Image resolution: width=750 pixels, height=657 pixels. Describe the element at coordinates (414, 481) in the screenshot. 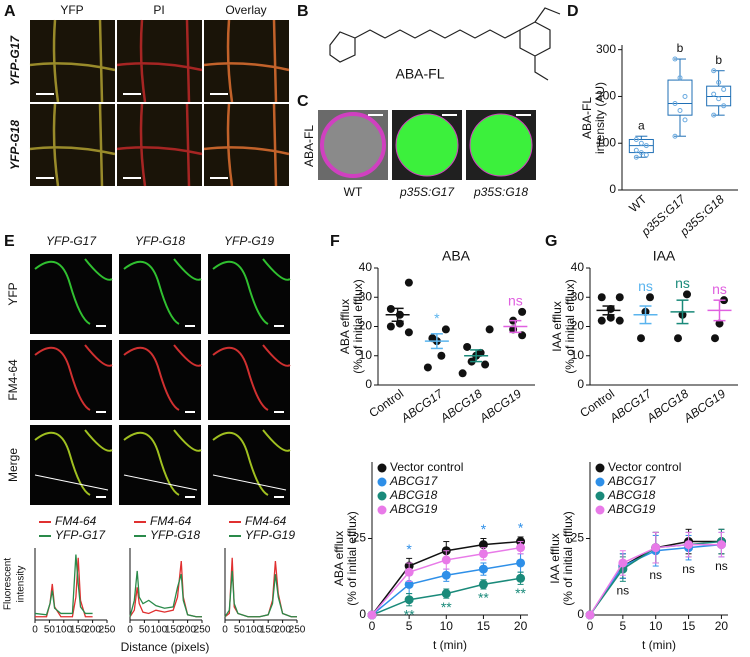

I see `legend-label: ABCG17` at that location.